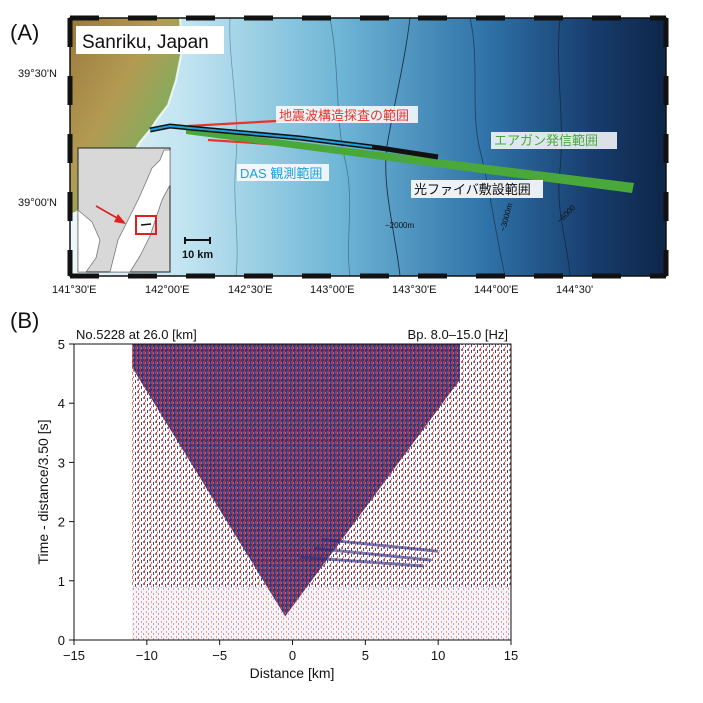  What do you see at coordinates (458, 334) in the screenshot?
I see `panel-b-header-right: Bp. 8.0–15.0 [Hz]` at bounding box center [458, 334].